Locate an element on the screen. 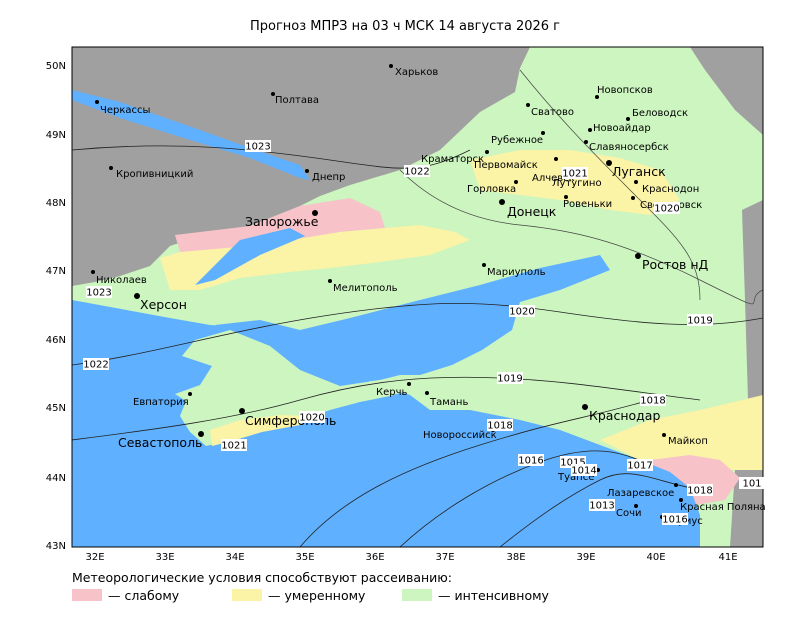 The height and width of the screenshot is (622, 800). lon-label: 37E is located at coordinates (444, 557).